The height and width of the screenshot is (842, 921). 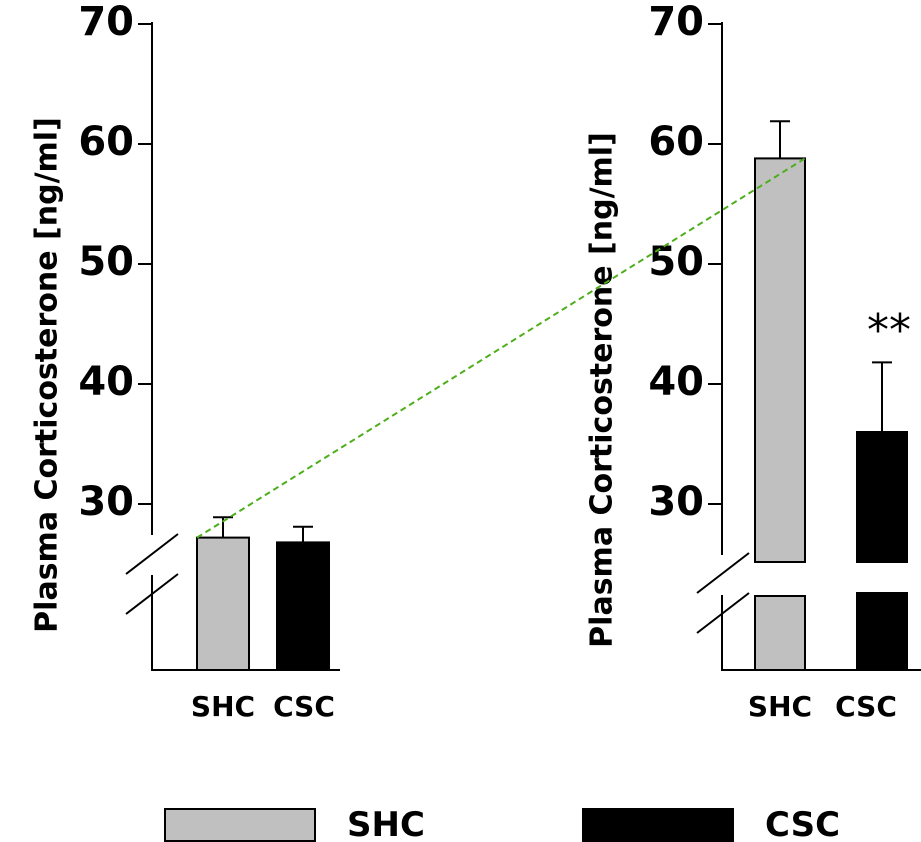 What do you see at coordinates (780, 706) in the screenshot?
I see `right-category-label-shc: SHC` at bounding box center [780, 706].